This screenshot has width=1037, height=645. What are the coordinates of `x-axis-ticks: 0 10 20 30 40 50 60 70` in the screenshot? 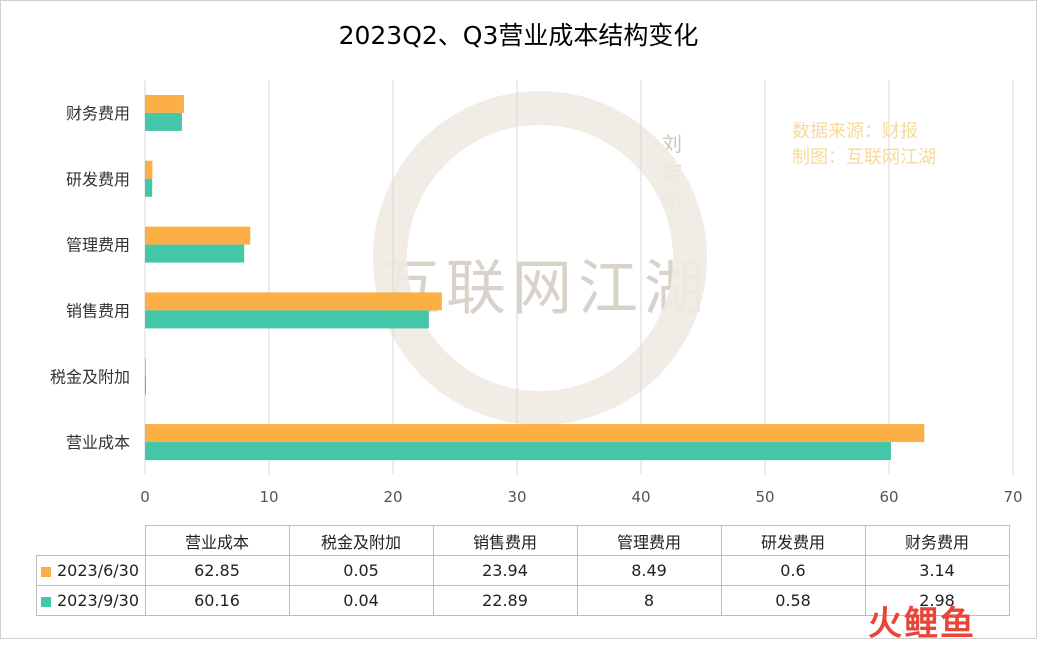 It's located at (581, 497).